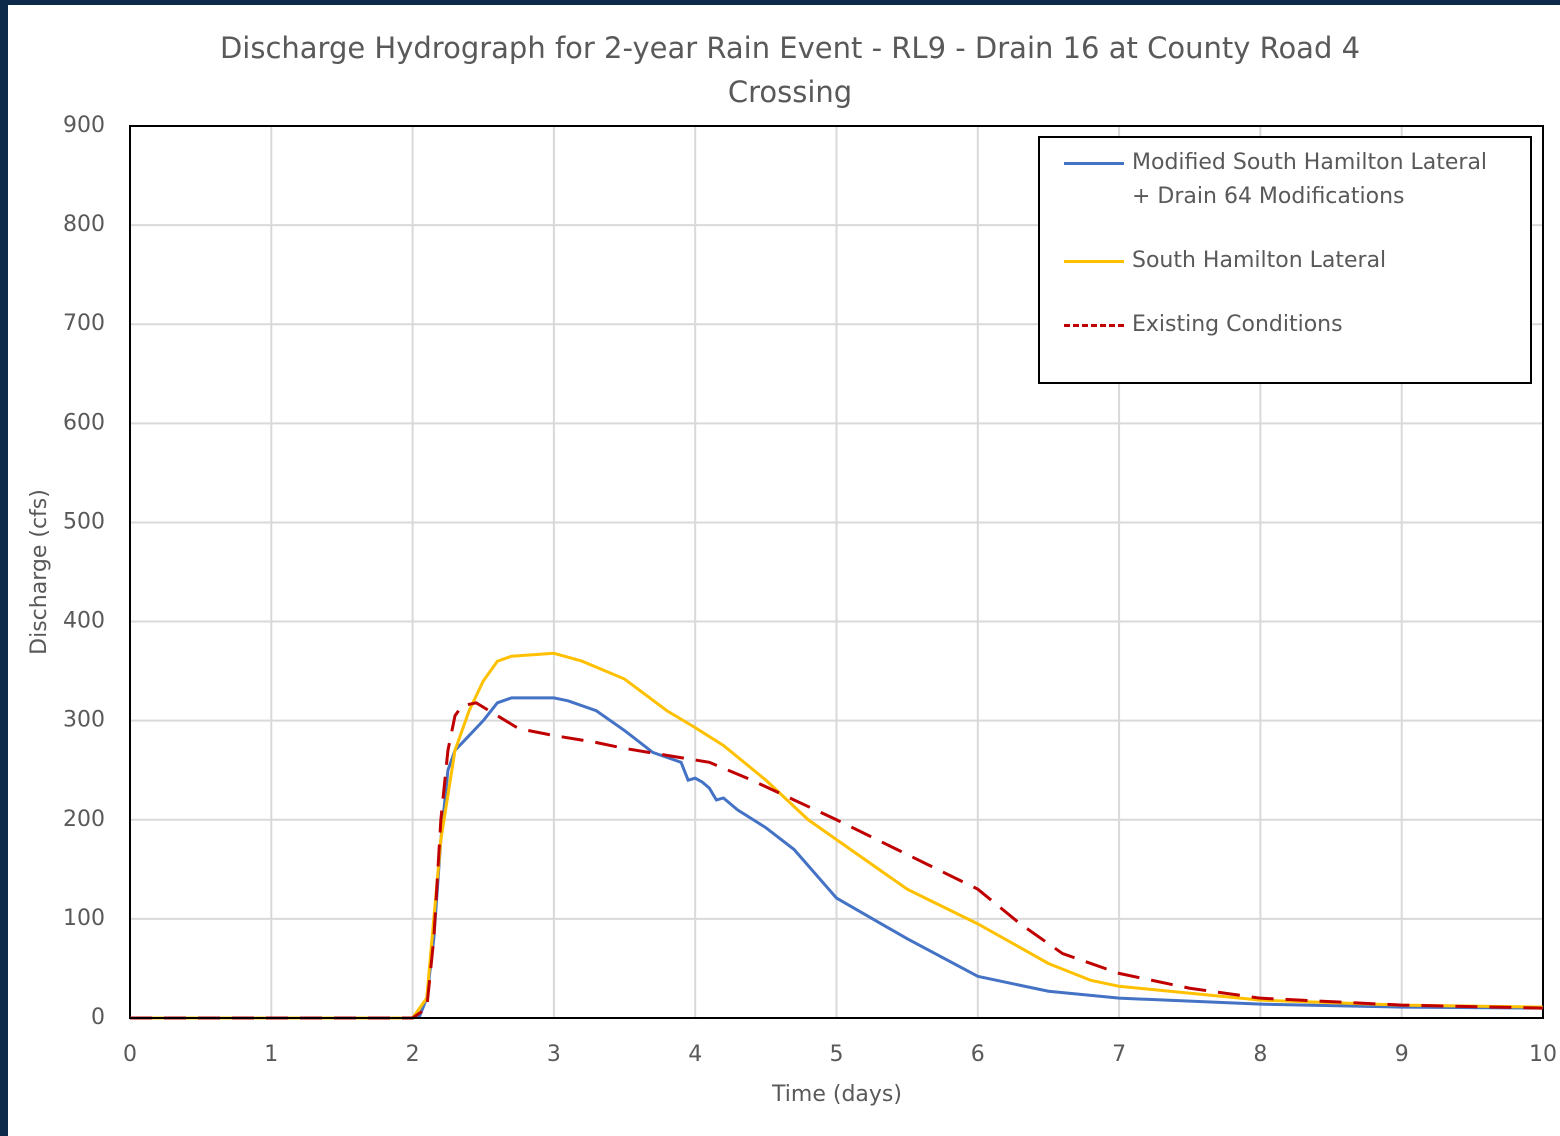 This screenshot has width=1560, height=1136. Describe the element at coordinates (1402, 1054) in the screenshot. I see `x-tick-label: 9` at that location.